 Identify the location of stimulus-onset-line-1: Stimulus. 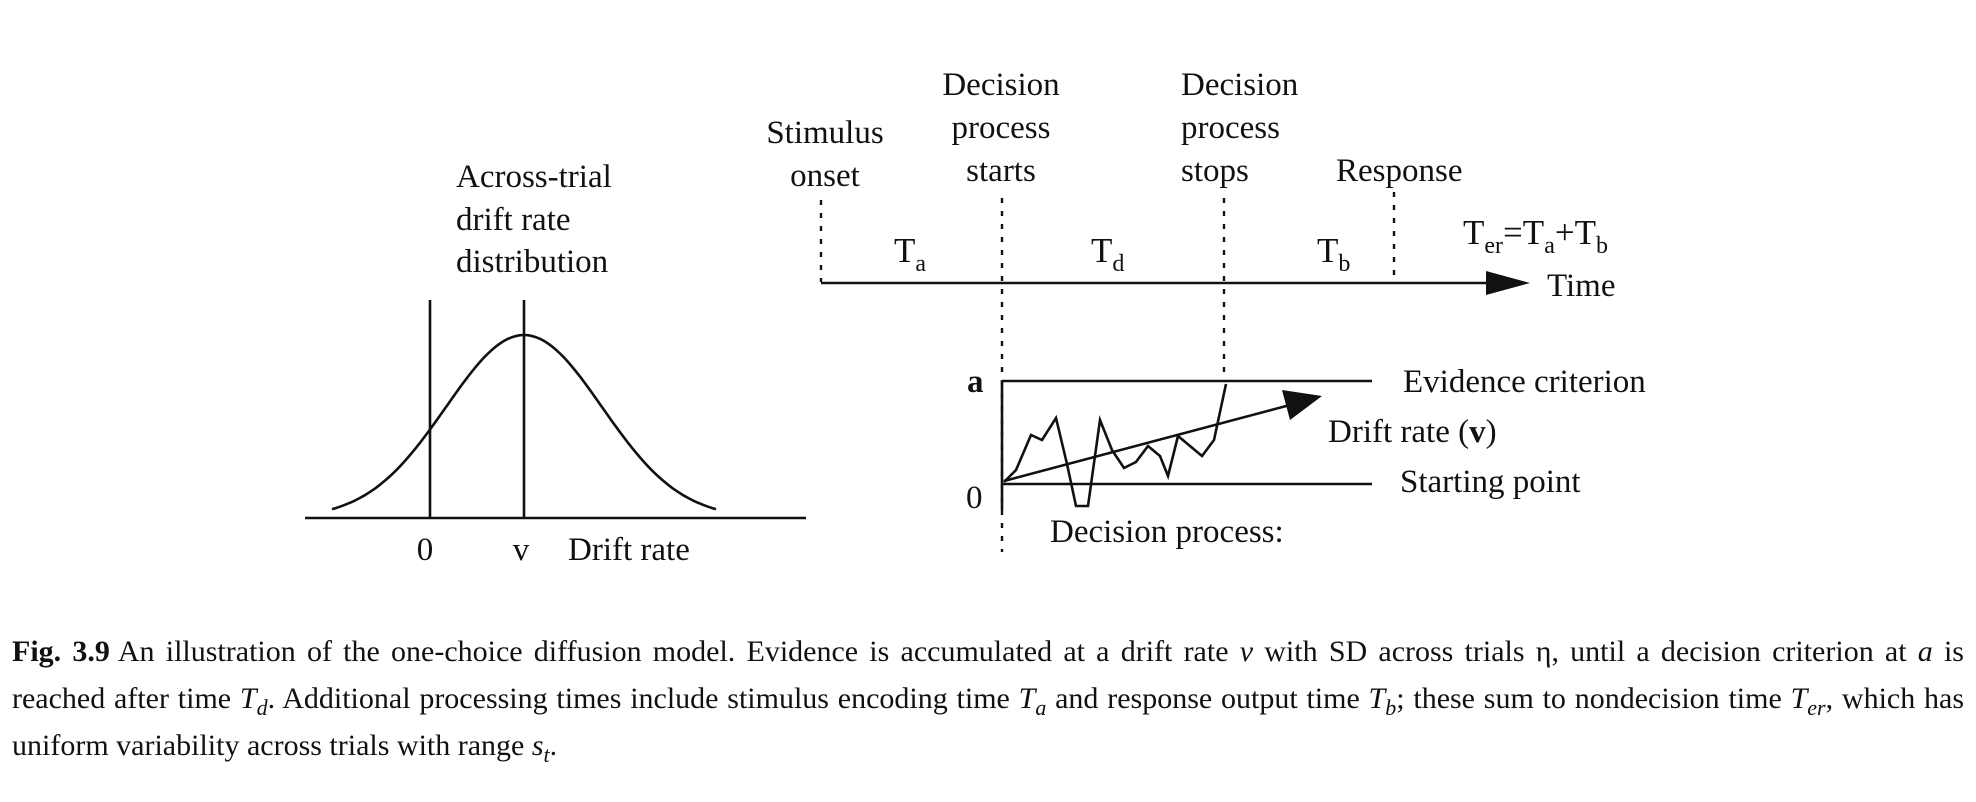
(824, 133).